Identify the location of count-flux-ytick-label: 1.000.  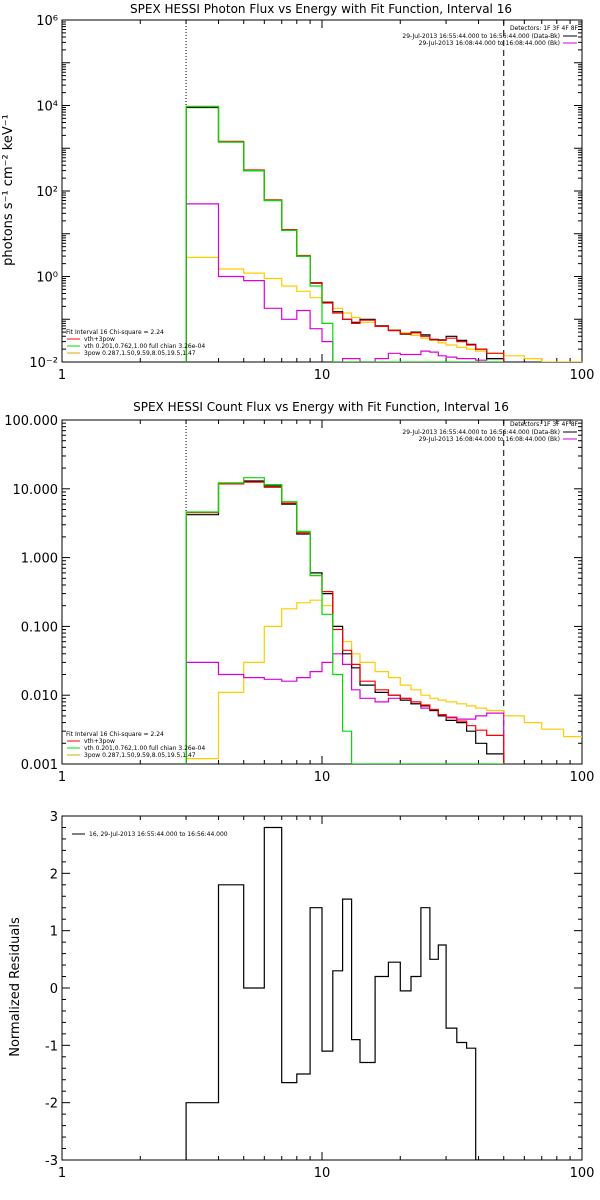
(39, 559).